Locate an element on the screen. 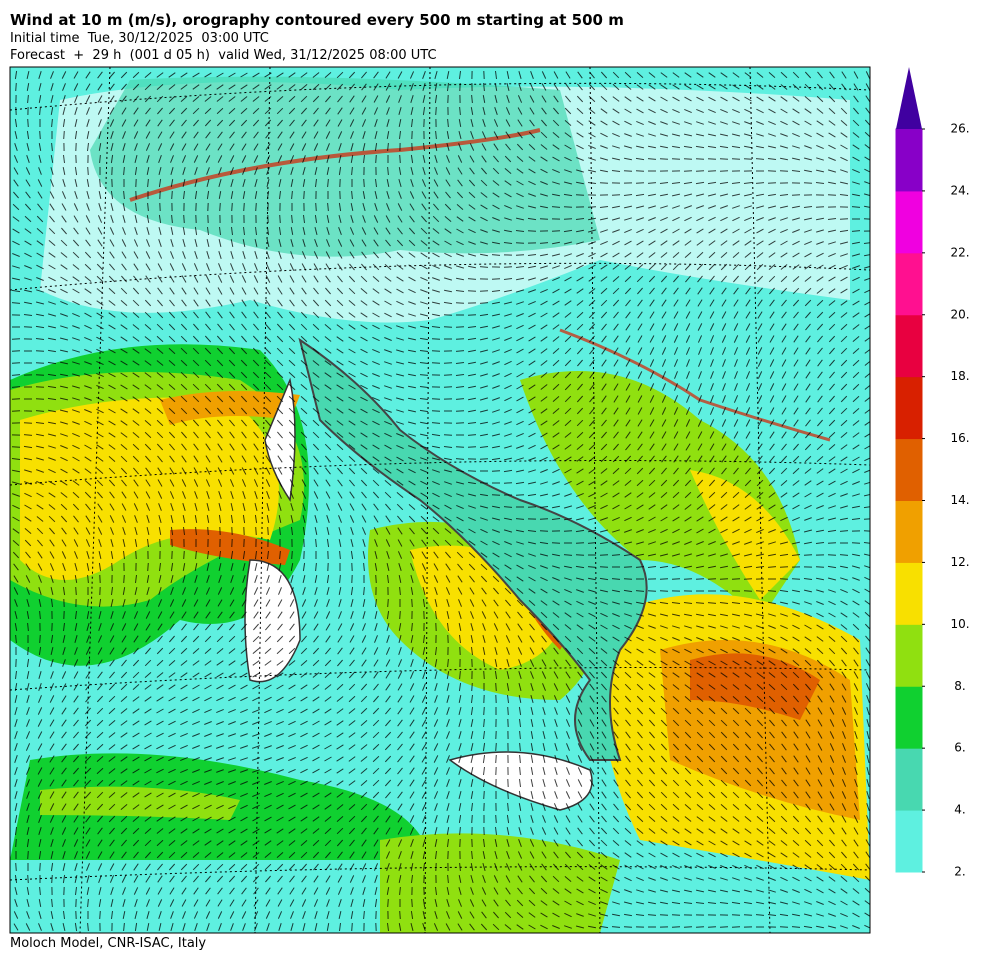  colorbar-label: 2. is located at coordinates (959, 872).